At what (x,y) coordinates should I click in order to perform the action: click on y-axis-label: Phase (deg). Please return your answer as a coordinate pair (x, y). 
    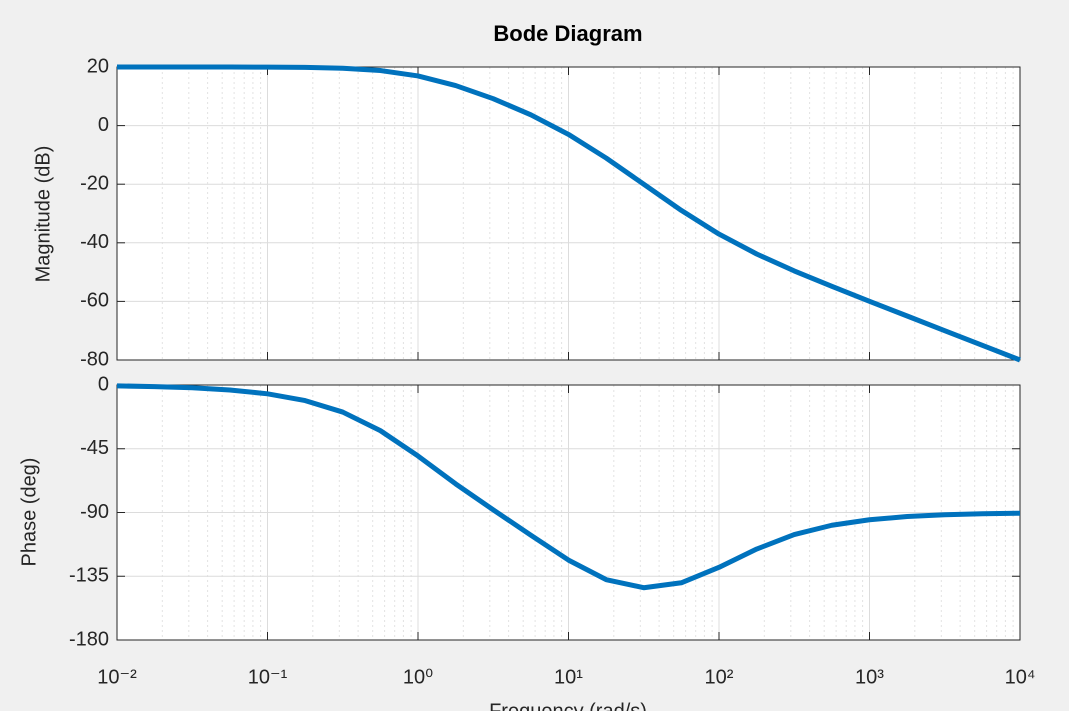
    Looking at the image, I should click on (29, 512).